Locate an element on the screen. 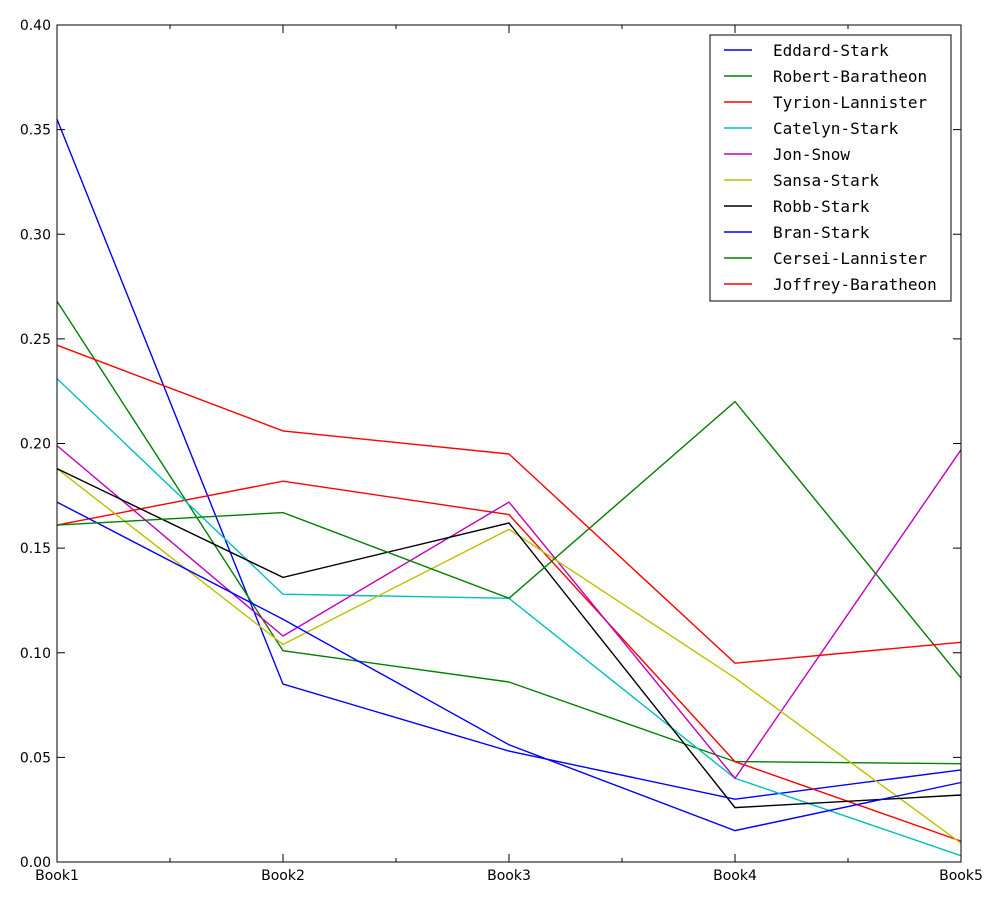 This screenshot has width=1000, height=900. legend-label: Bran-Stark is located at coordinates (821, 232).